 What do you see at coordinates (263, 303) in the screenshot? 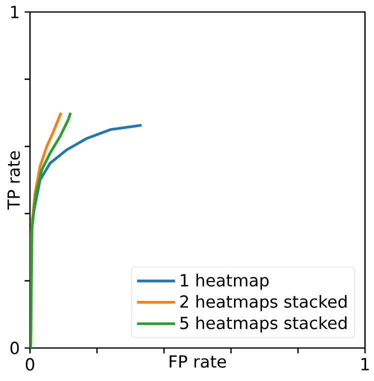
I see `legend-label: 2 heatmaps stacked` at bounding box center [263, 303].